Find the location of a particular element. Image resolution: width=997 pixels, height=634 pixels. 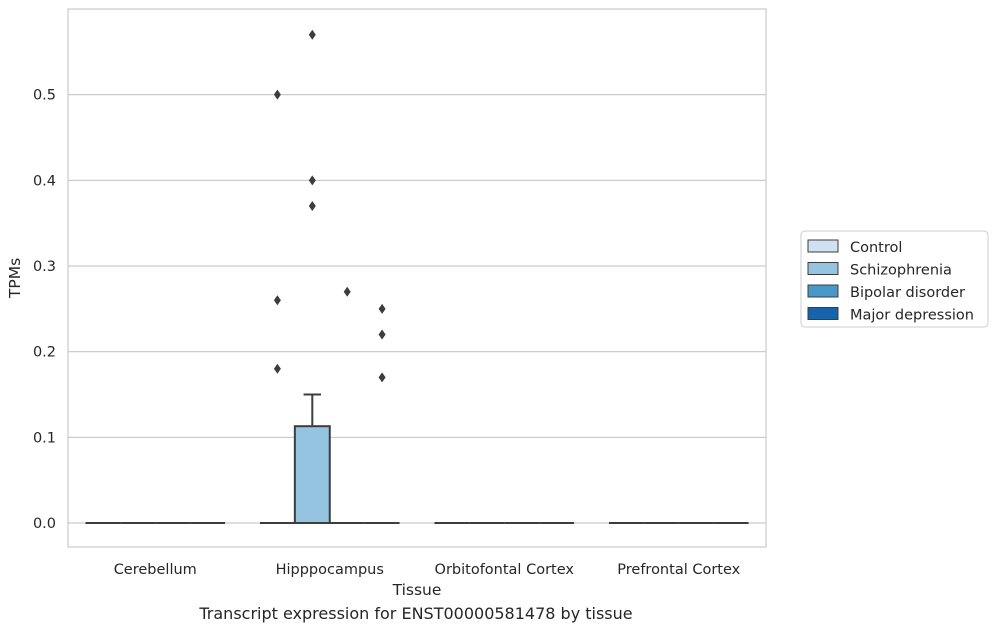

legend-label: Schizophrenia is located at coordinates (901, 271).